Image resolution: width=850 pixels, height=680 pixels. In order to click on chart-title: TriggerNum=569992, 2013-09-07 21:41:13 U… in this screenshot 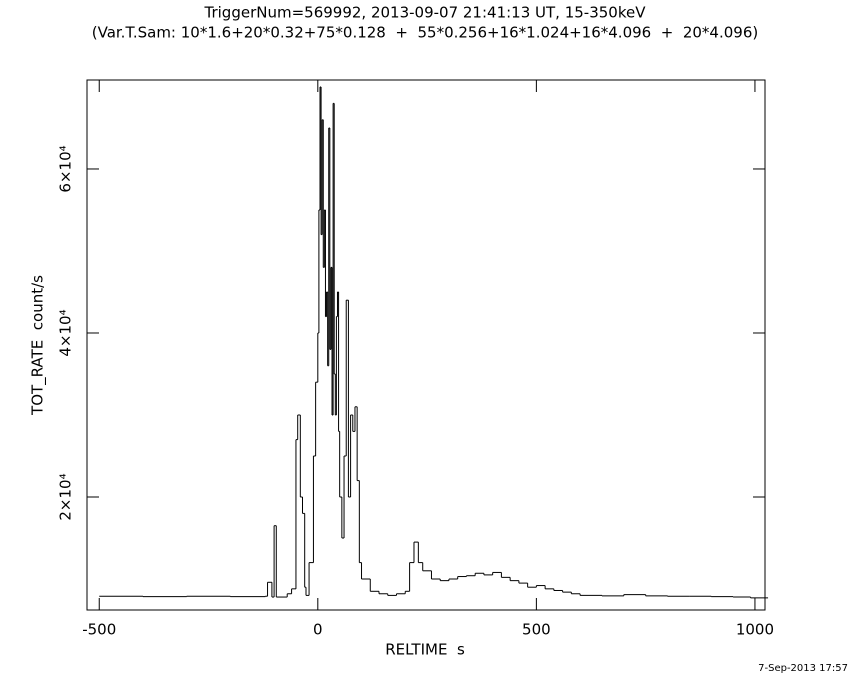, I will do `click(425, 13)`.